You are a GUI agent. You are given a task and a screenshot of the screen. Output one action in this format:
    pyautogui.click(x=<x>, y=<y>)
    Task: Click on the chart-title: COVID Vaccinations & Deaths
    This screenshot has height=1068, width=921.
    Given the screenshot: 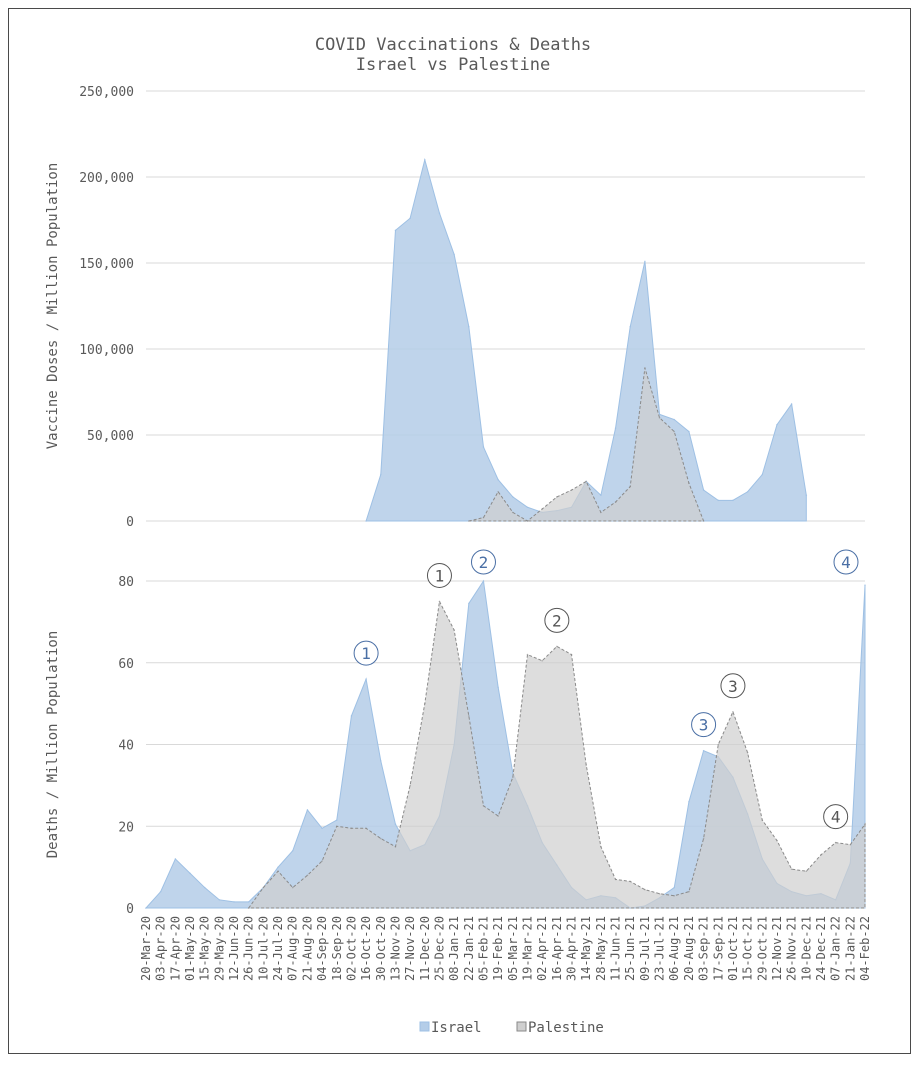 What is the action you would take?
    pyautogui.click(x=453, y=45)
    